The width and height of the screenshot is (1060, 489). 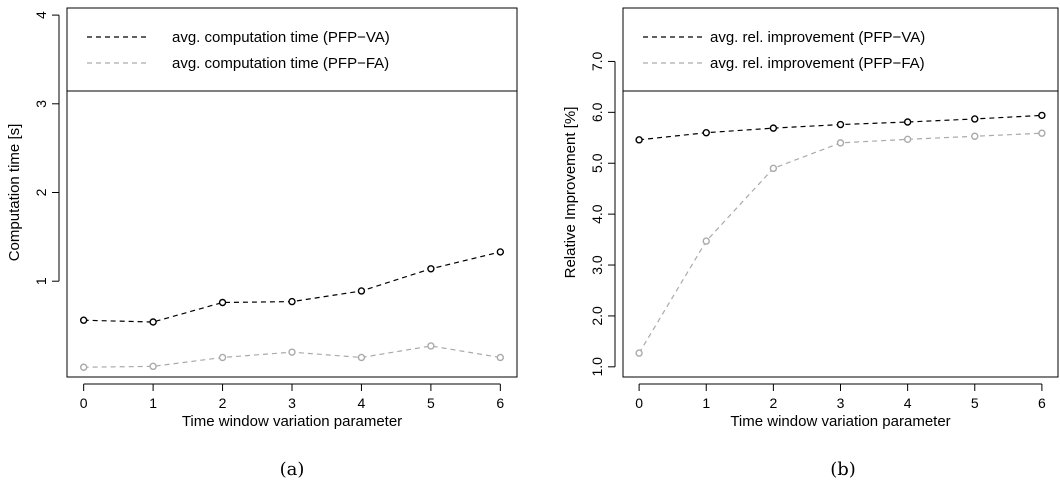 What do you see at coordinates (597, 367) in the screenshot?
I see `y-tick-label: 1.0` at bounding box center [597, 367].